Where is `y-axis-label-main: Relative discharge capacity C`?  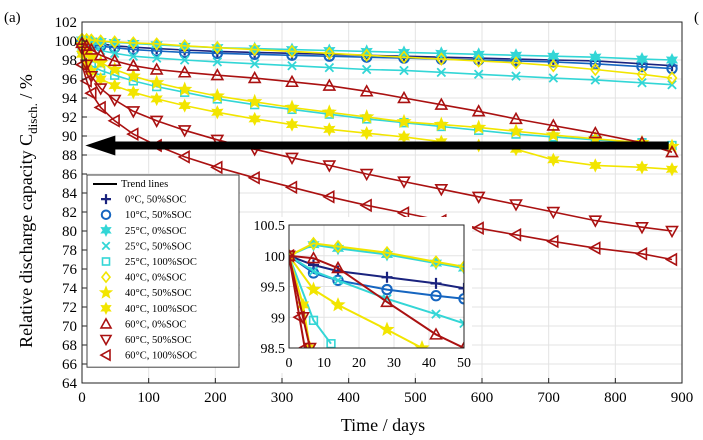
y-axis-label-main: Relative discharge capacity C is located at coordinates (26, 241).